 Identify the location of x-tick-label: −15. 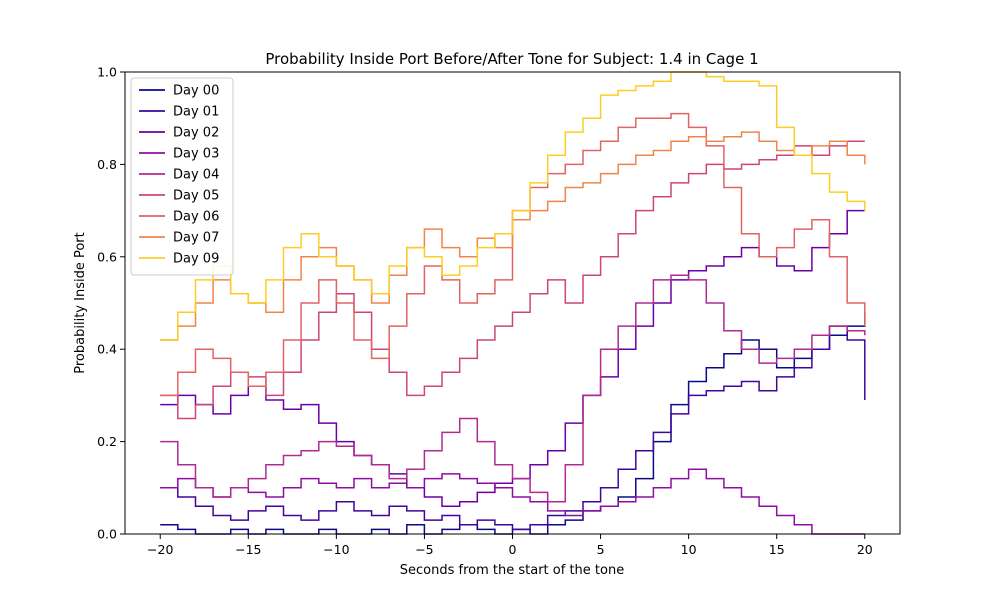
(248, 549).